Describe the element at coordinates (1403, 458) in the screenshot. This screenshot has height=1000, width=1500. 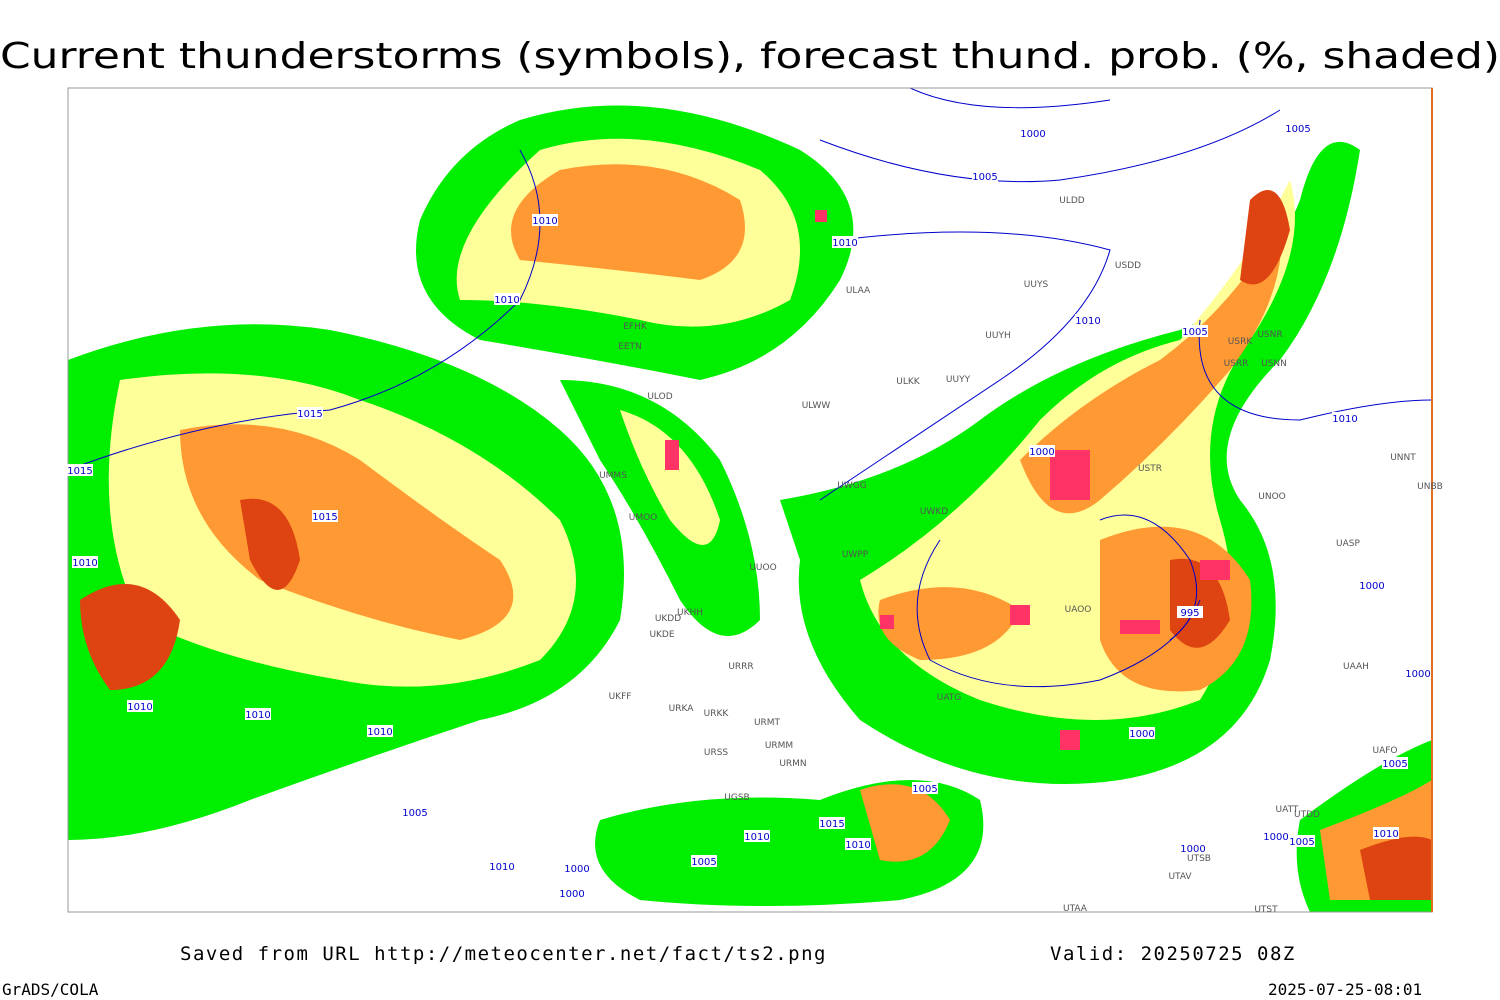
I see `station-label: UNNT` at that location.